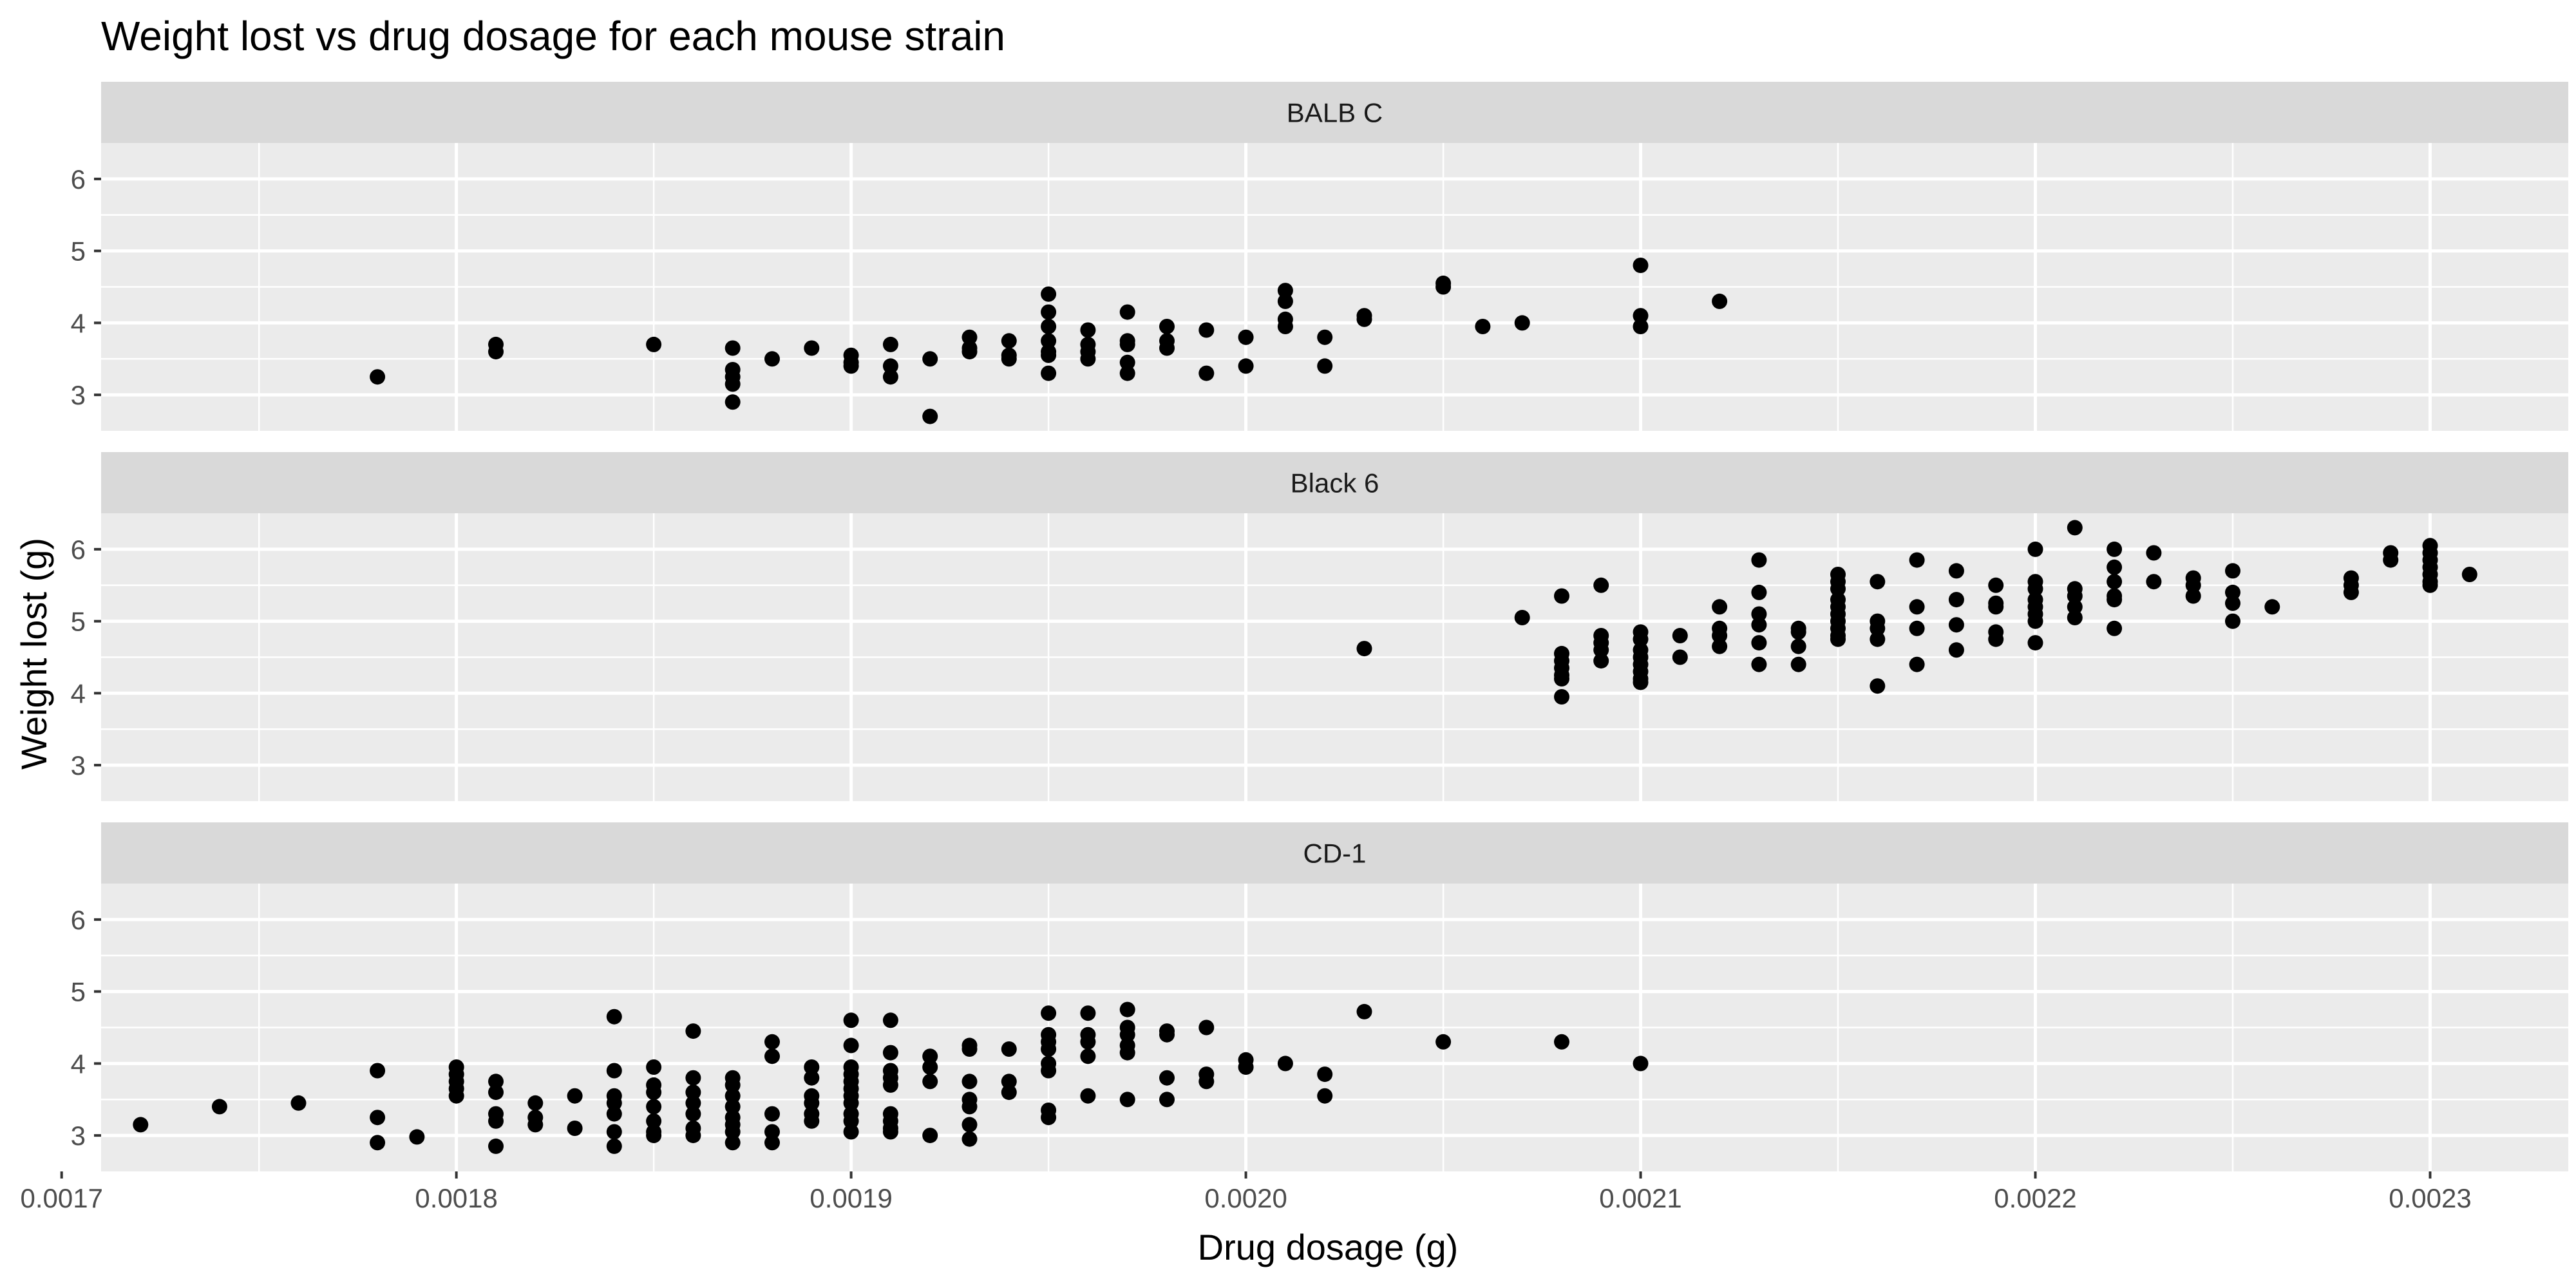 This screenshot has width=2576, height=1288. I want to click on y-axis-title: Weight lost (g), so click(34, 654).